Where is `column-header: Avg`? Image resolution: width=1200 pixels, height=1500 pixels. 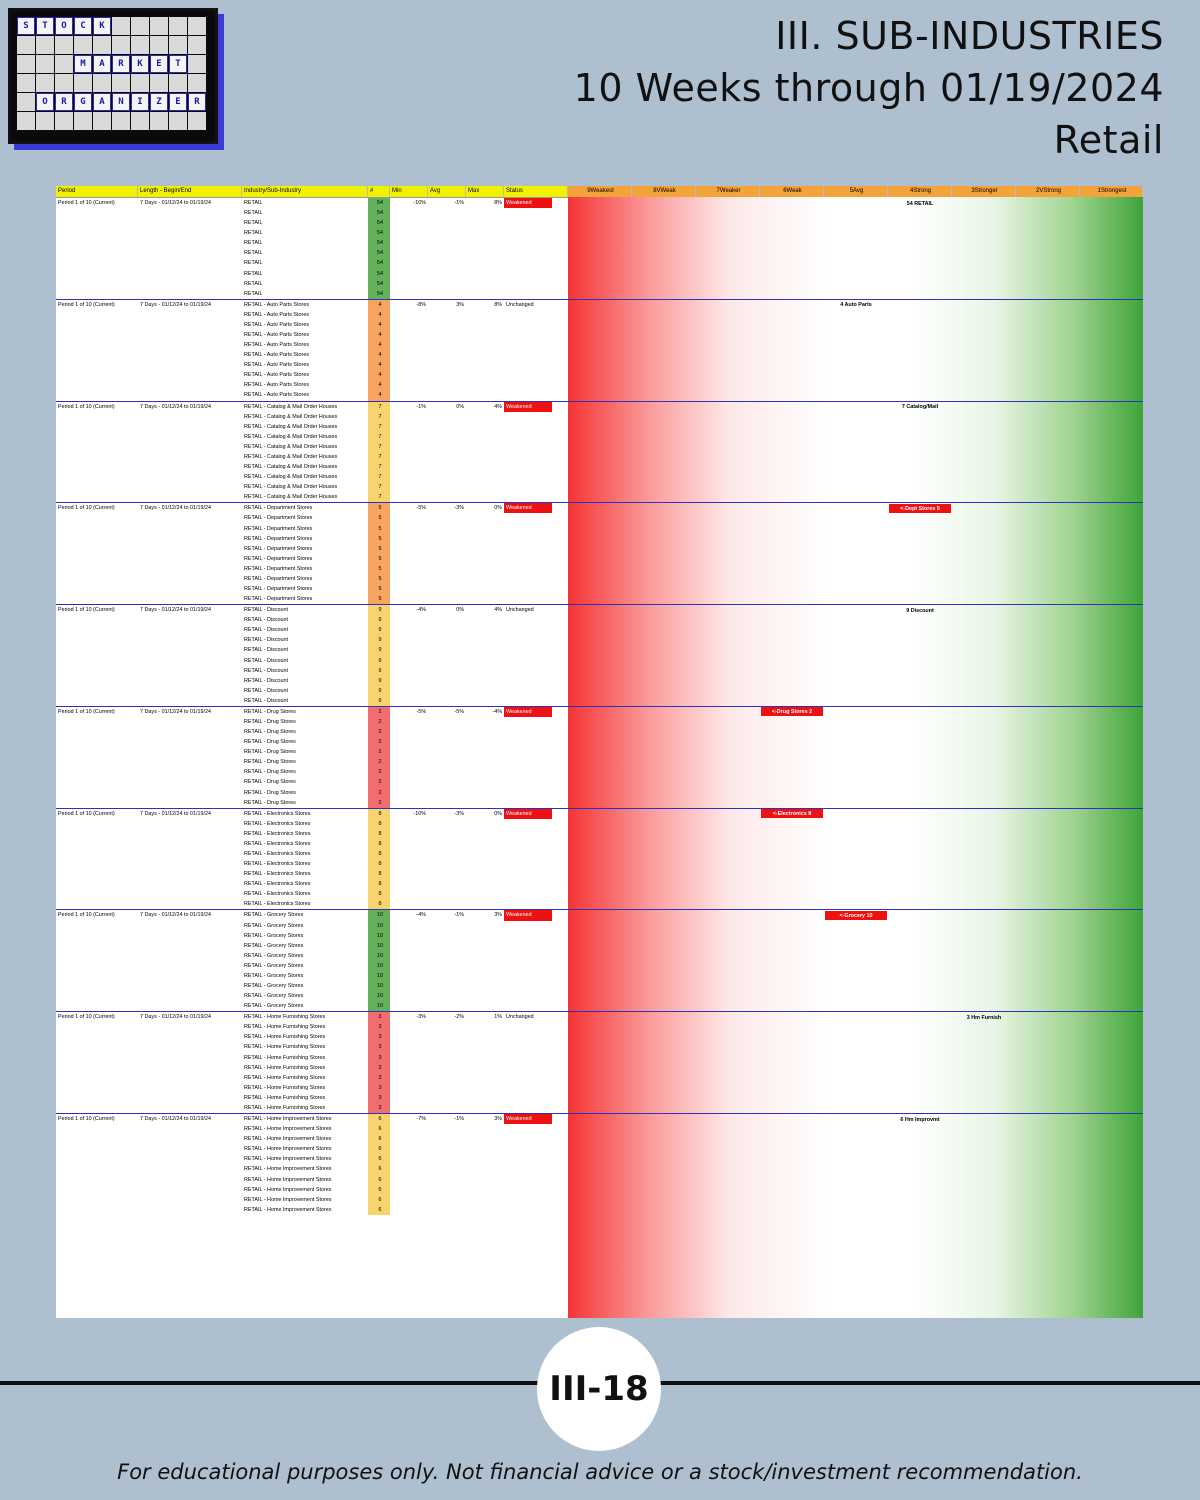
column-header: Avg is located at coordinates (447, 191).